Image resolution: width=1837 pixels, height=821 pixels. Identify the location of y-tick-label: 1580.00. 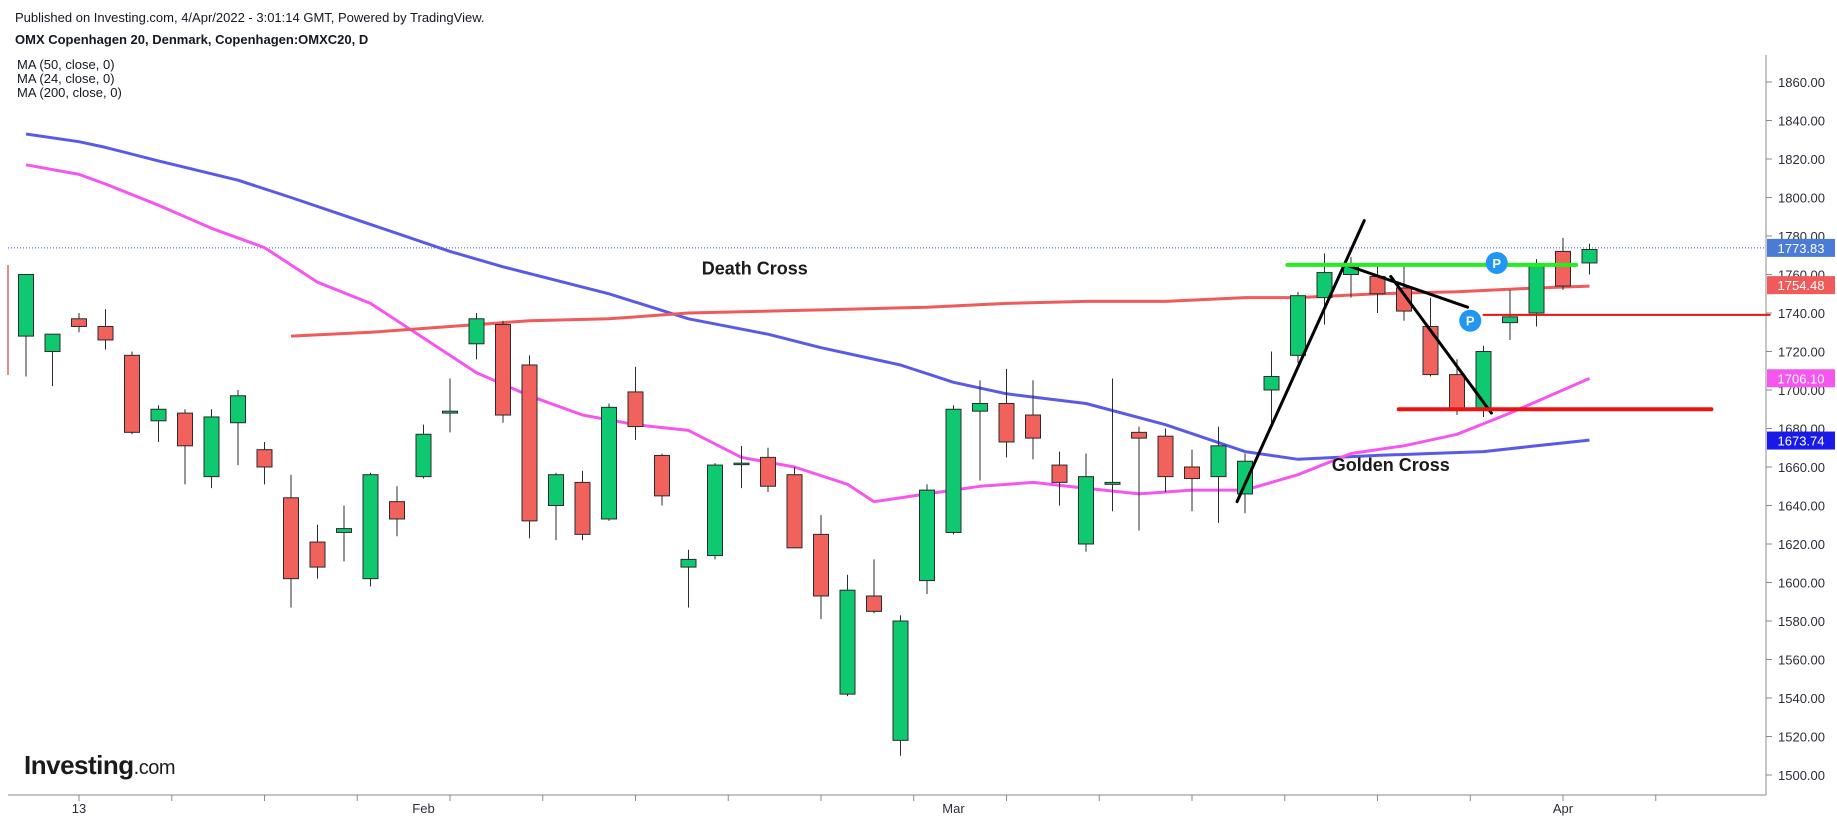
(1801, 621).